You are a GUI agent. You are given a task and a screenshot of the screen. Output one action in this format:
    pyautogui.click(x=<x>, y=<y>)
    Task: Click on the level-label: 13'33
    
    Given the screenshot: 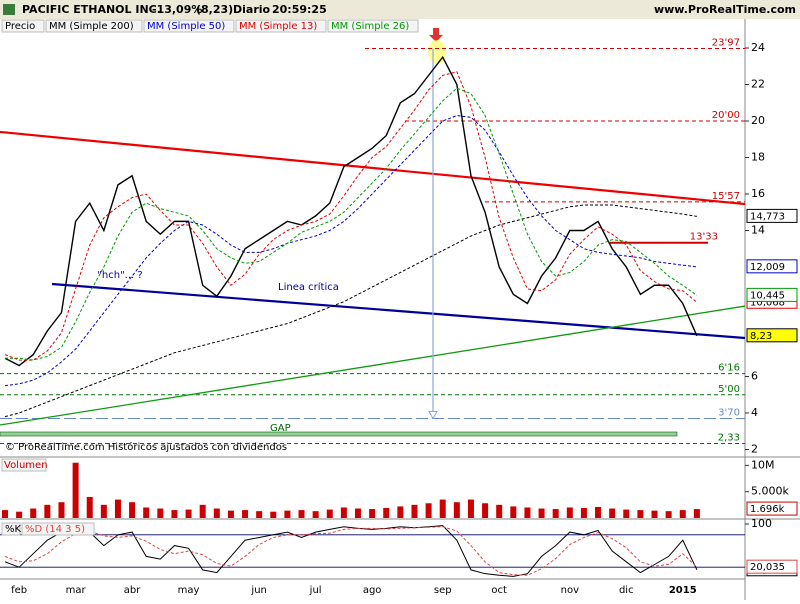 What is the action you would take?
    pyautogui.click(x=704, y=237)
    